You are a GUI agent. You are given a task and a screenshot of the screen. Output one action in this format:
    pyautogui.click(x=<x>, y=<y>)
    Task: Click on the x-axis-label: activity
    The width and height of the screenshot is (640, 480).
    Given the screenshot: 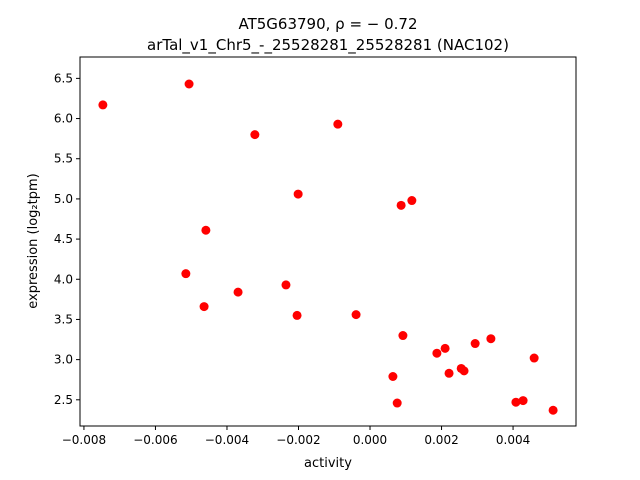 What is the action you would take?
    pyautogui.click(x=328, y=463)
    